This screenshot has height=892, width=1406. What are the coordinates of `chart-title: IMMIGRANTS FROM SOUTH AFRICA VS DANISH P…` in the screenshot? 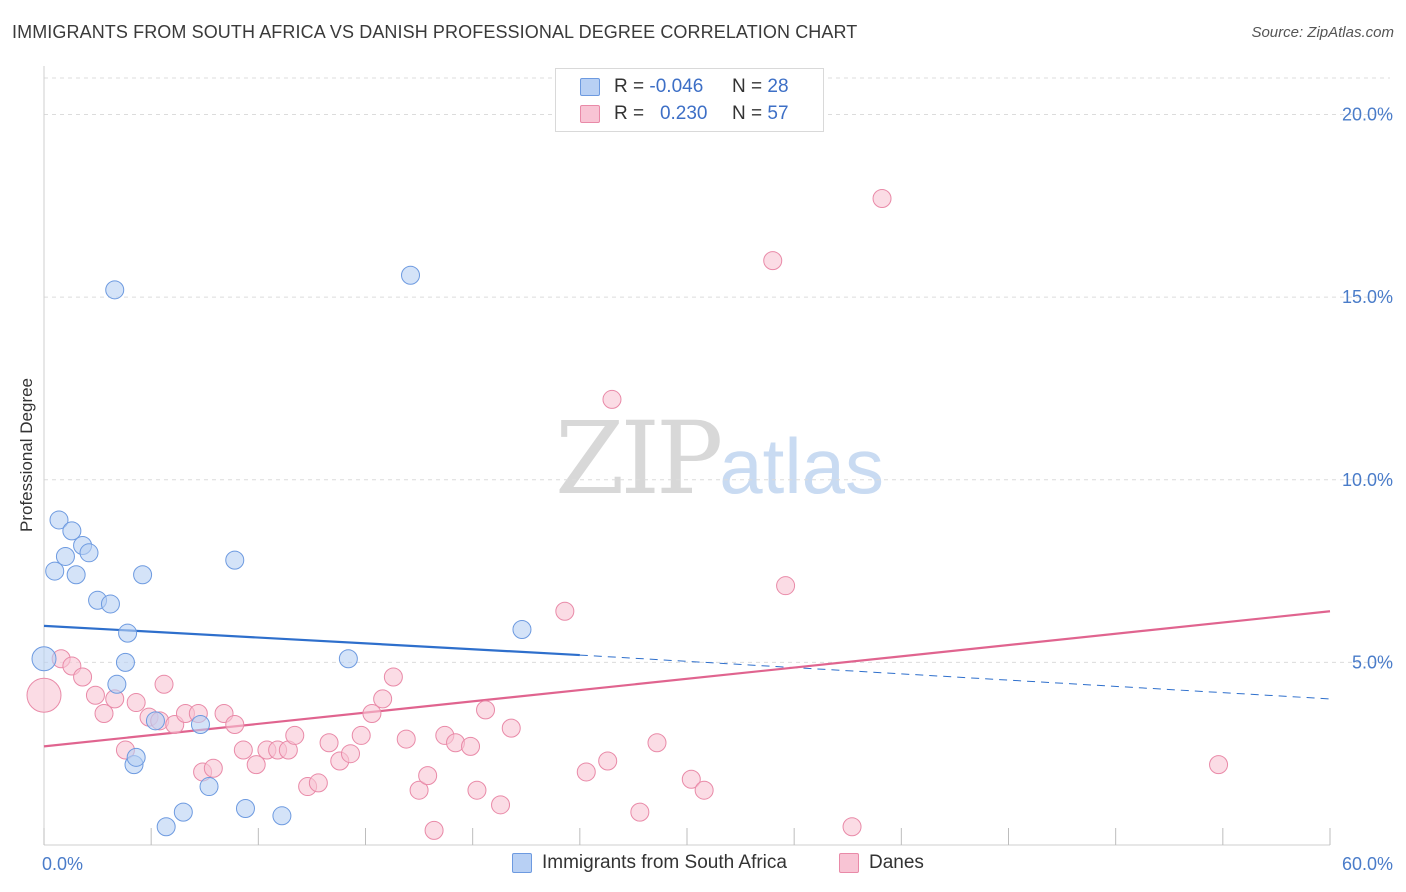 It's located at (435, 32).